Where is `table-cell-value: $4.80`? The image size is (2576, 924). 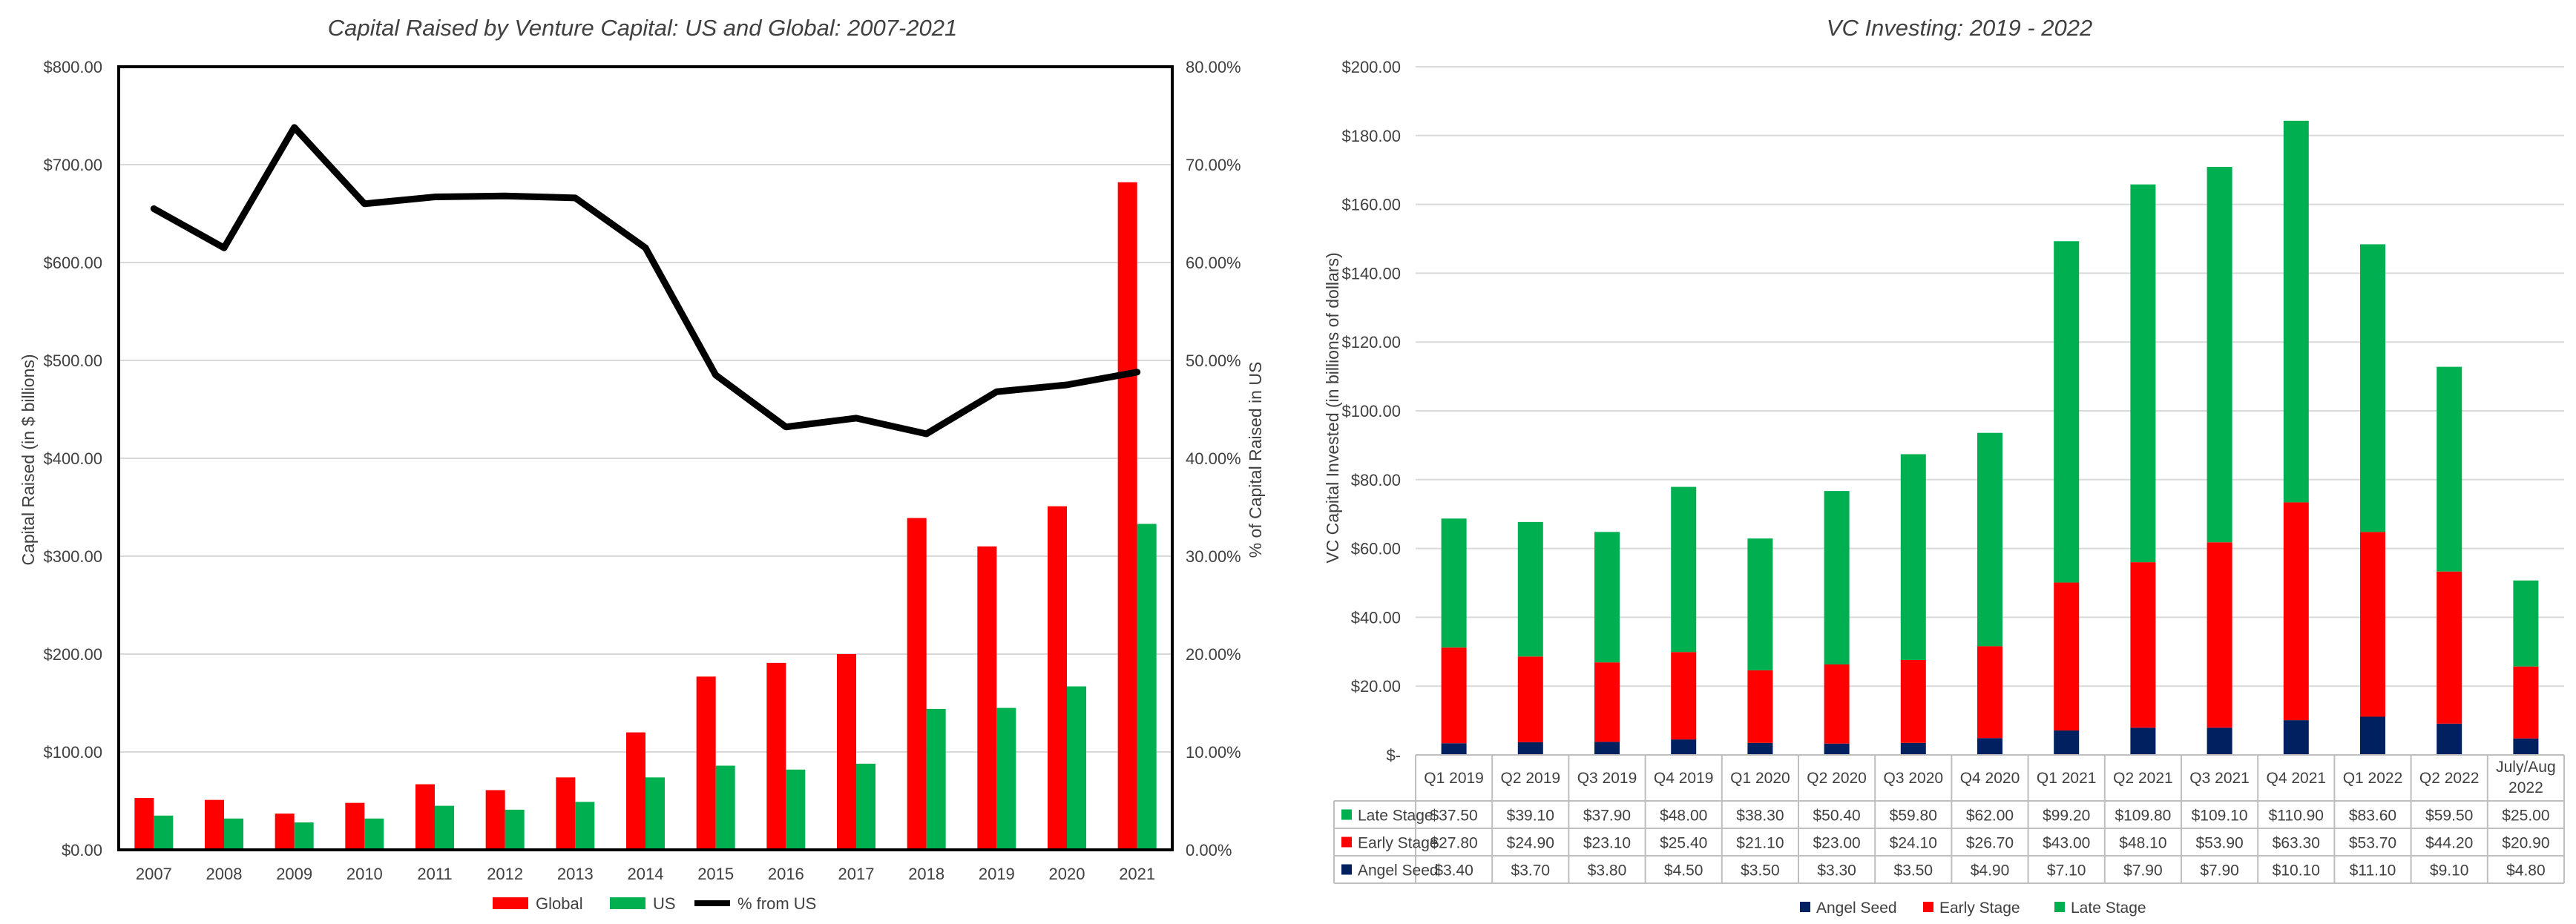 table-cell-value: $4.80 is located at coordinates (2526, 871).